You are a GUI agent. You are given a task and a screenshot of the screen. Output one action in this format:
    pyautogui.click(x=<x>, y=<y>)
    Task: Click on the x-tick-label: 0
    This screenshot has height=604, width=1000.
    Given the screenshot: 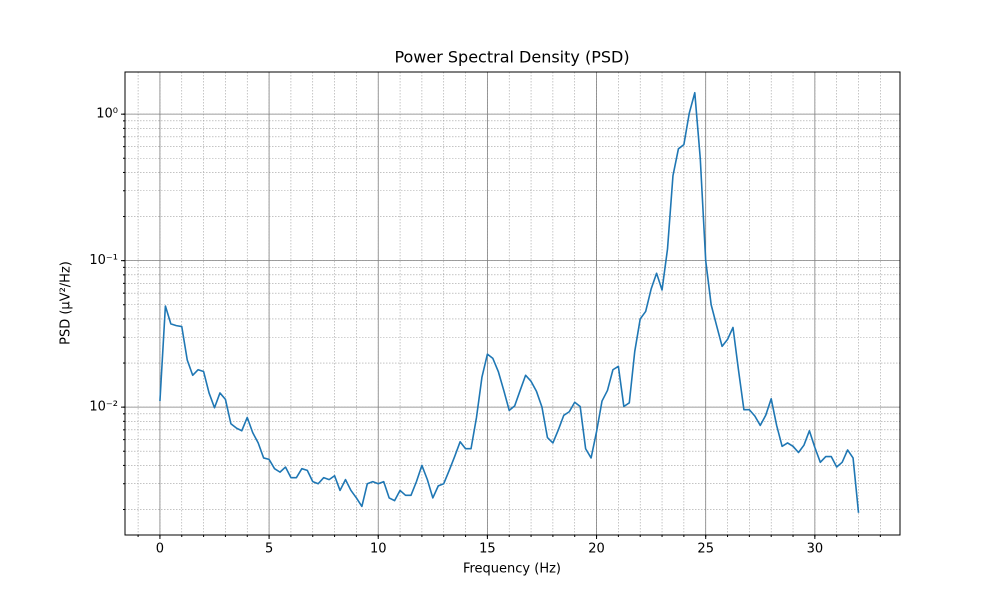 What is the action you would take?
    pyautogui.click(x=160, y=549)
    